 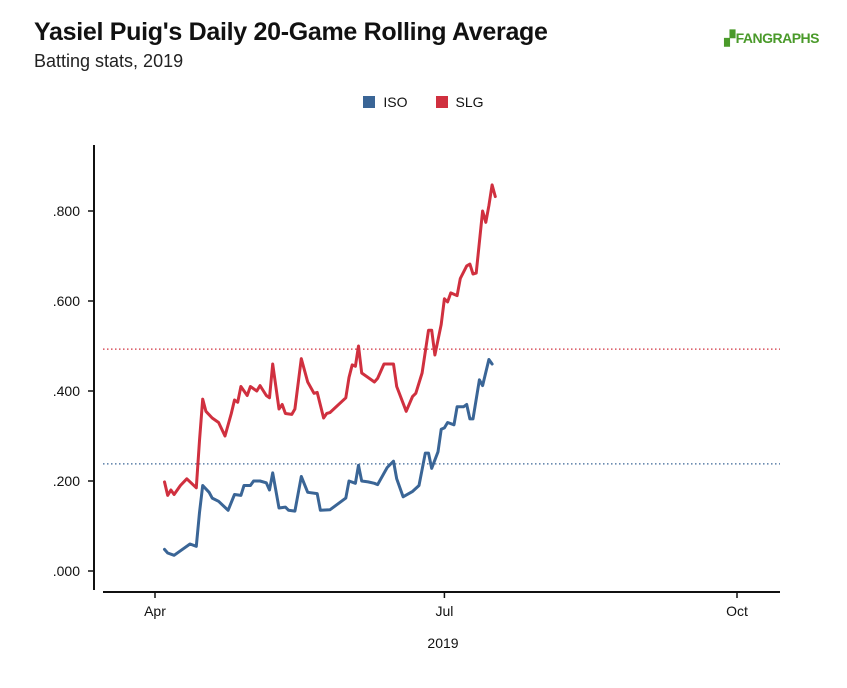 What do you see at coordinates (423, 102) in the screenshot?
I see `chart-legend: ISO SLG` at bounding box center [423, 102].